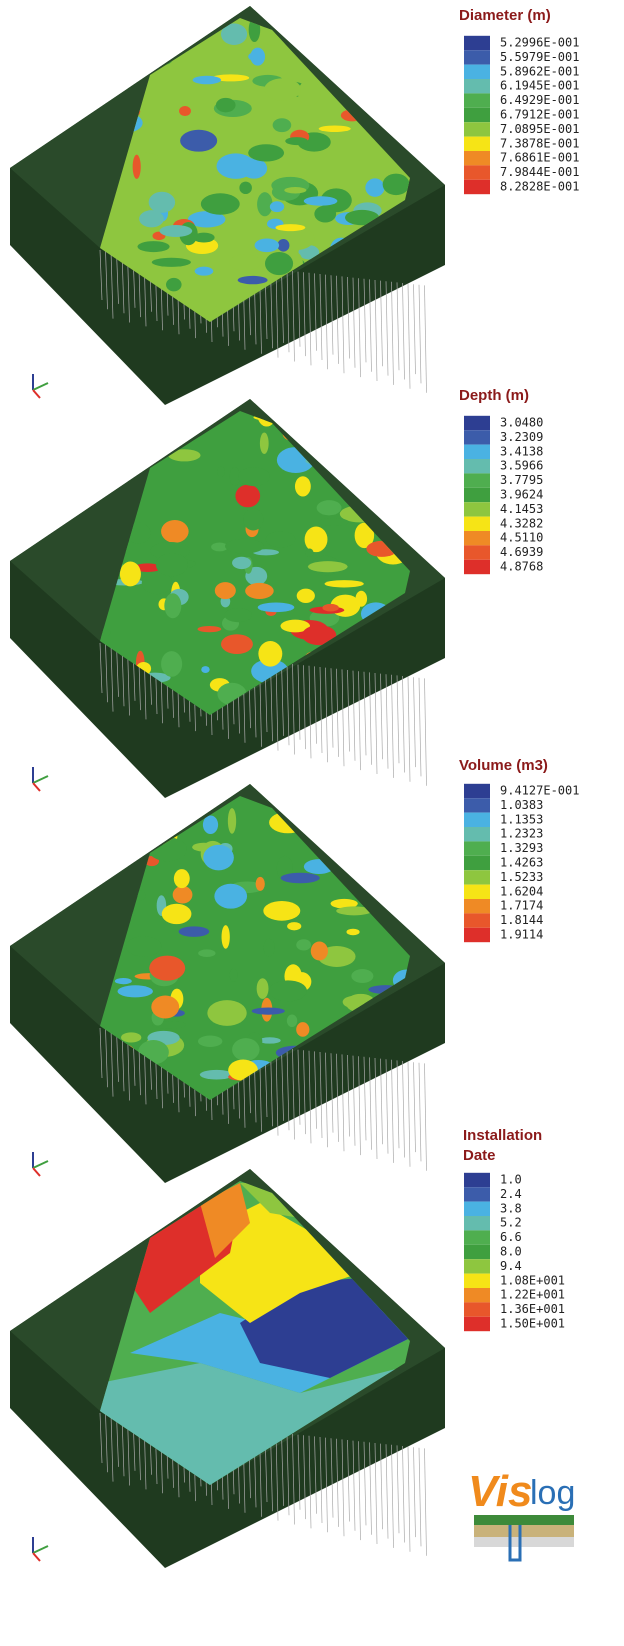 The height and width of the screenshot is (1646, 624). I want to click on legend-label: 1.5233, so click(521, 877).